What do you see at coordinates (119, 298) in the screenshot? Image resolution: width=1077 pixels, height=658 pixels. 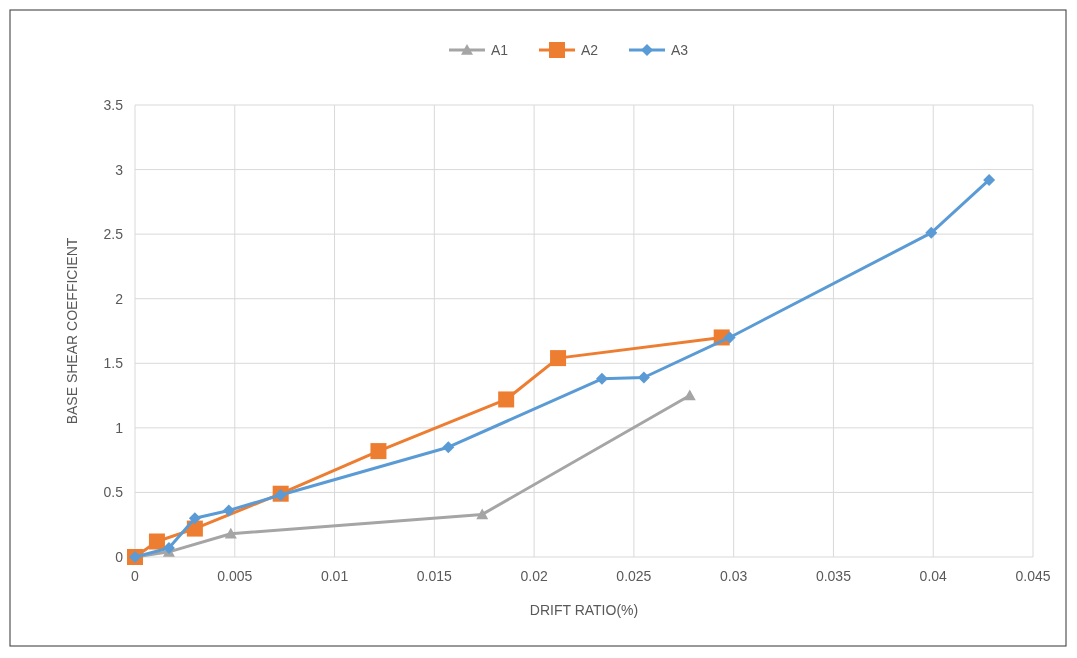 I see `y-tick-label: 2` at bounding box center [119, 298].